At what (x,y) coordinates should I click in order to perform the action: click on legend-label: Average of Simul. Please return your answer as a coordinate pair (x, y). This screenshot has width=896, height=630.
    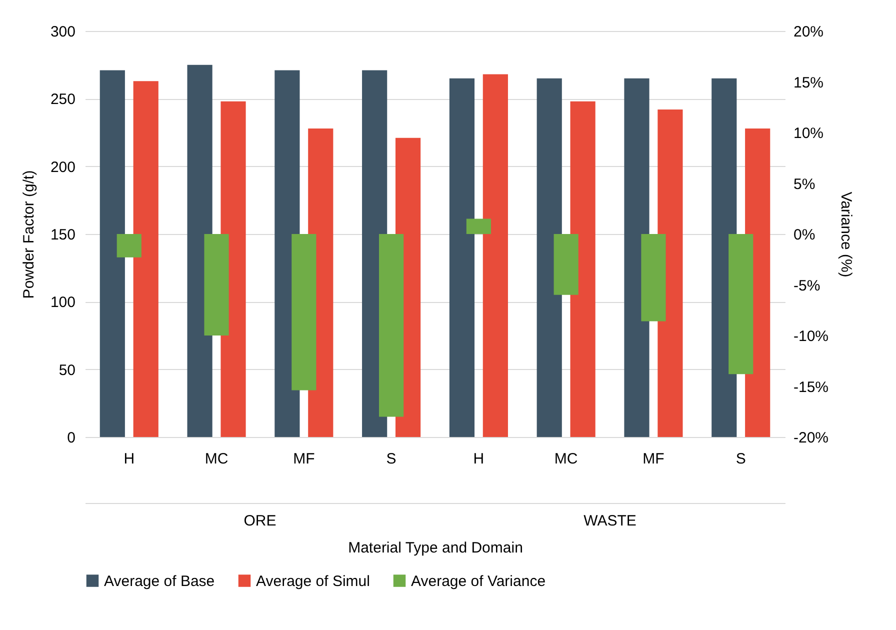
    Looking at the image, I should click on (313, 581).